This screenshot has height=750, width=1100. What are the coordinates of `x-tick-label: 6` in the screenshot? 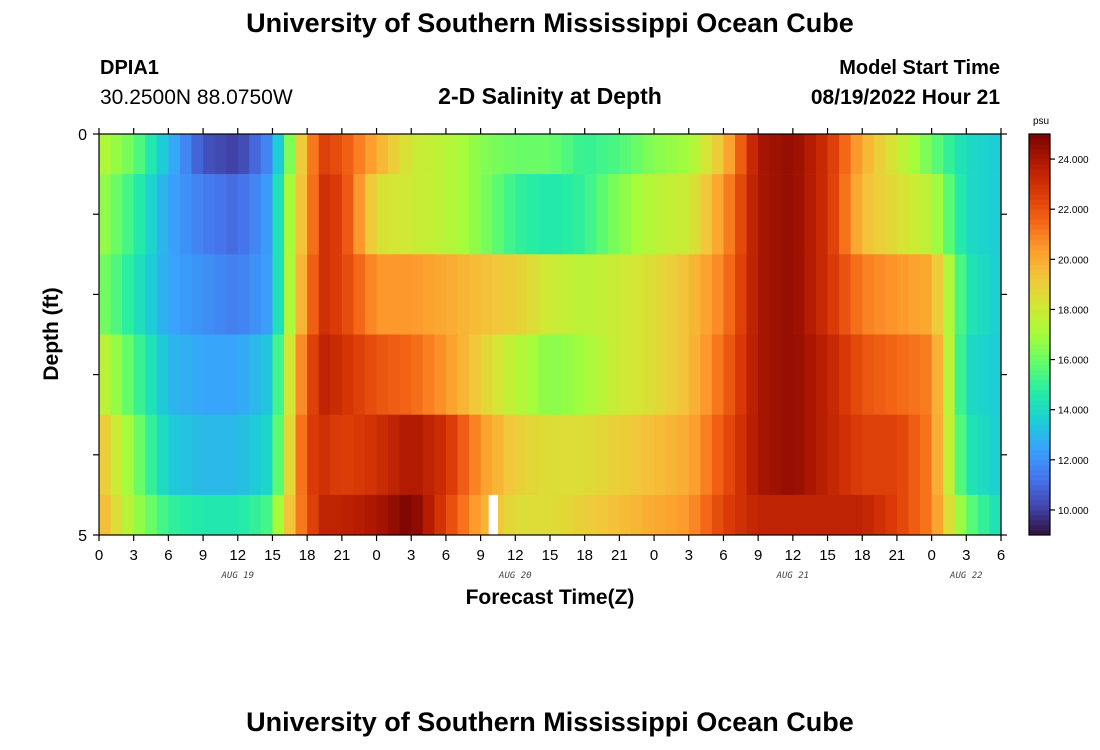 It's located at (168, 555).